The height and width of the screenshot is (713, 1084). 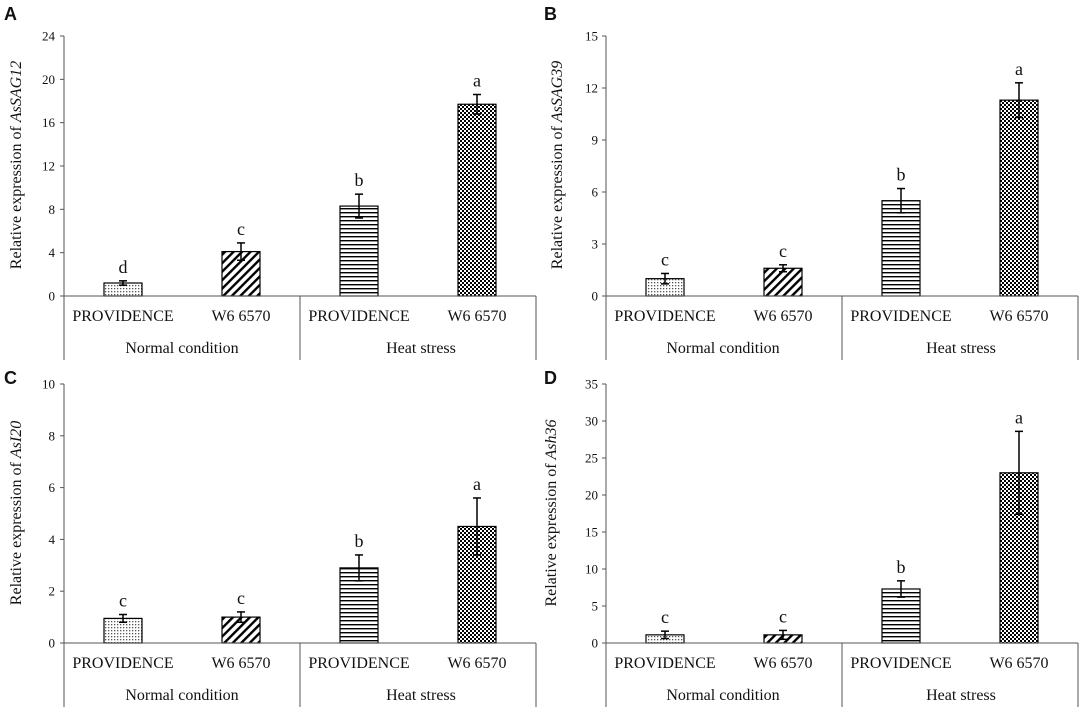 I want to click on y-ticks-A: 0 4 8 12 16 20 24, so click(x=53, y=166).